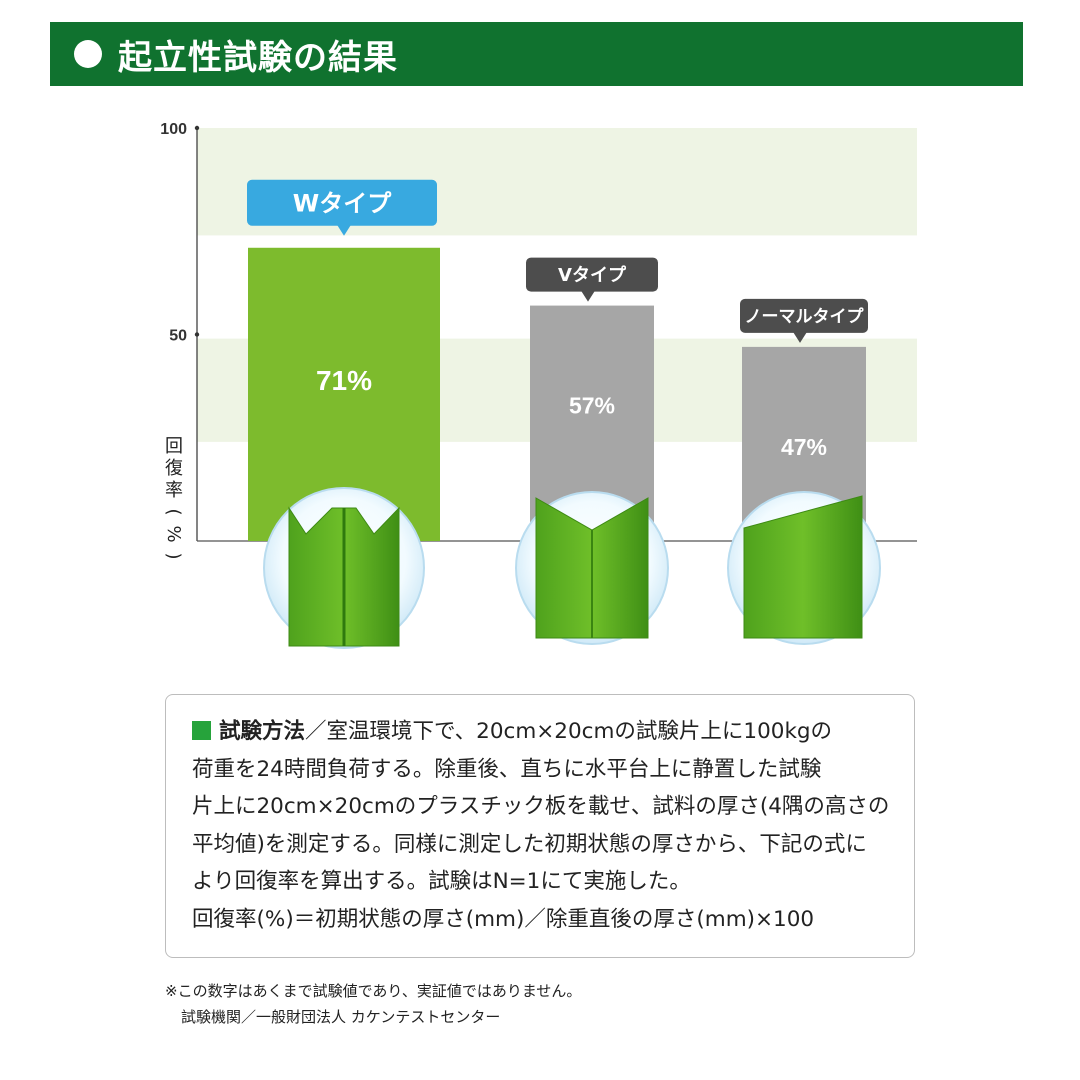 The height and width of the screenshot is (1080, 1080). Describe the element at coordinates (341, 1017) in the screenshot. I see `test-institution: 試験機関／一般財団法人 カケンテストセンター` at that location.